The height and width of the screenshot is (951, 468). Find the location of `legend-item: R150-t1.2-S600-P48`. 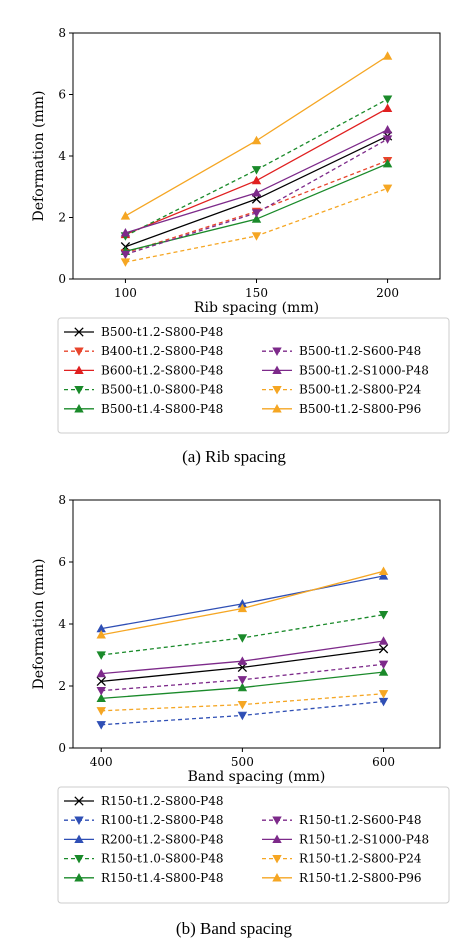

legend-item: R150-t1.2-S600-P48 is located at coordinates (341, 820).